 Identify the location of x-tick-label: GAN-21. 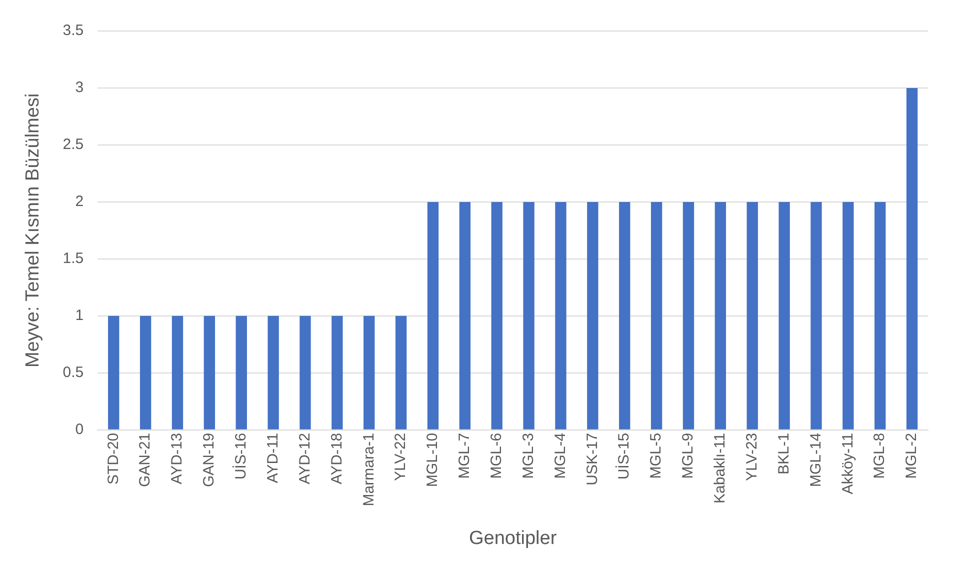
(145, 460).